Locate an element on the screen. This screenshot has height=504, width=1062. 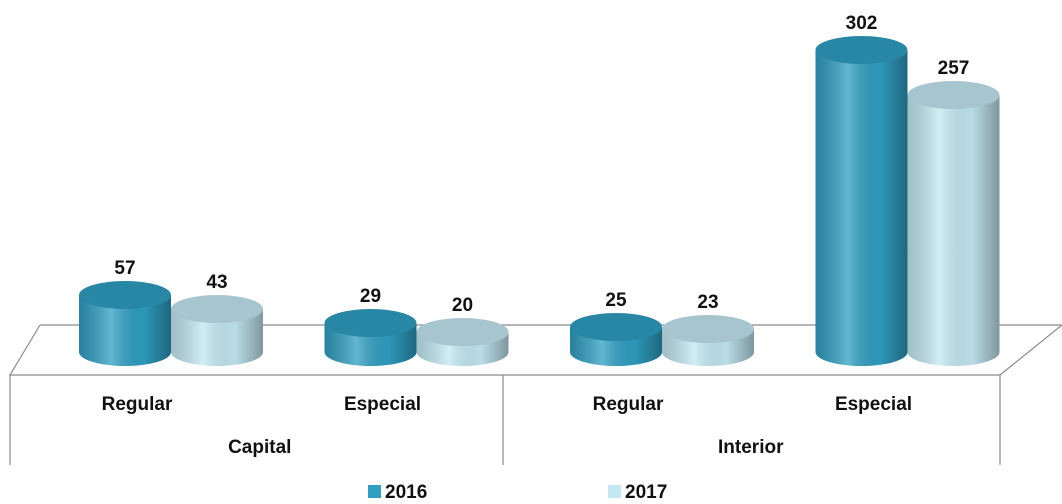
value-label: 29 is located at coordinates (370, 296).